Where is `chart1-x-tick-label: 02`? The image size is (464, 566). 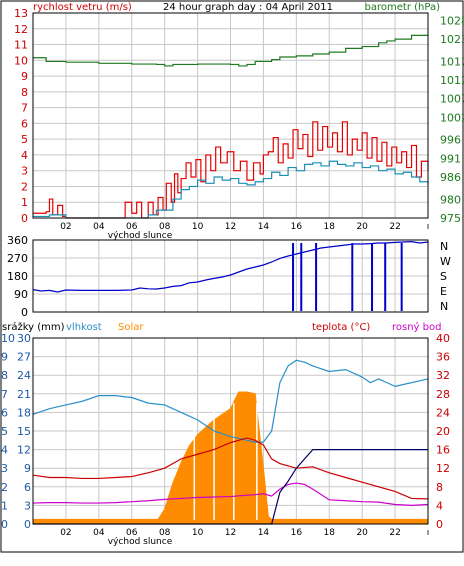
chart1-x-tick-label: 02 is located at coordinates (65, 227).